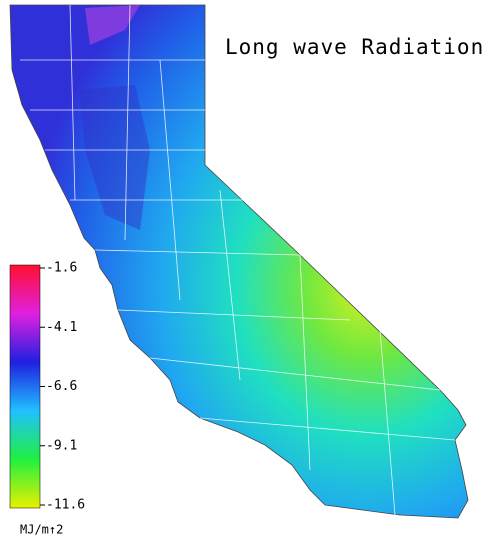 This screenshot has width=500, height=550. What do you see at coordinates (61, 445) in the screenshot?
I see `tick-label: -9.1` at bounding box center [61, 445].